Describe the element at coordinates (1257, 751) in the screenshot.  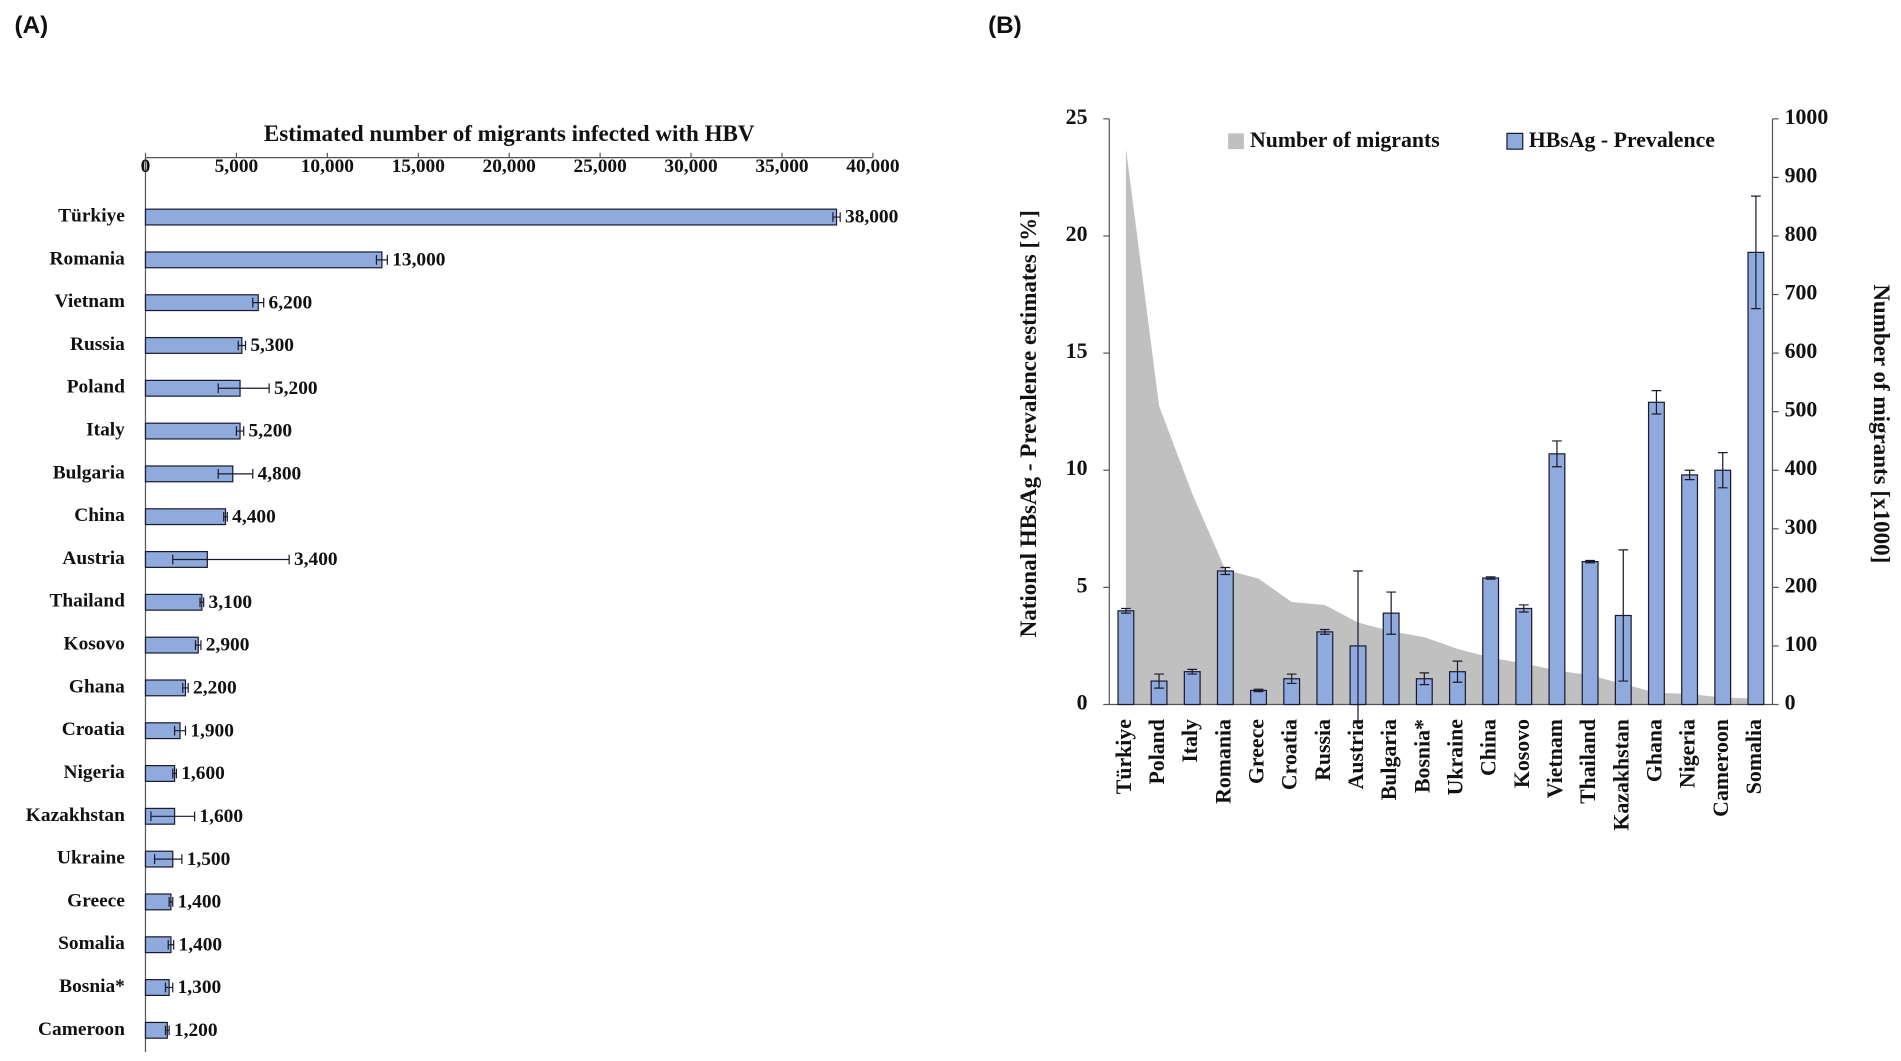
I see `x-tick-label: Greece` at that location.